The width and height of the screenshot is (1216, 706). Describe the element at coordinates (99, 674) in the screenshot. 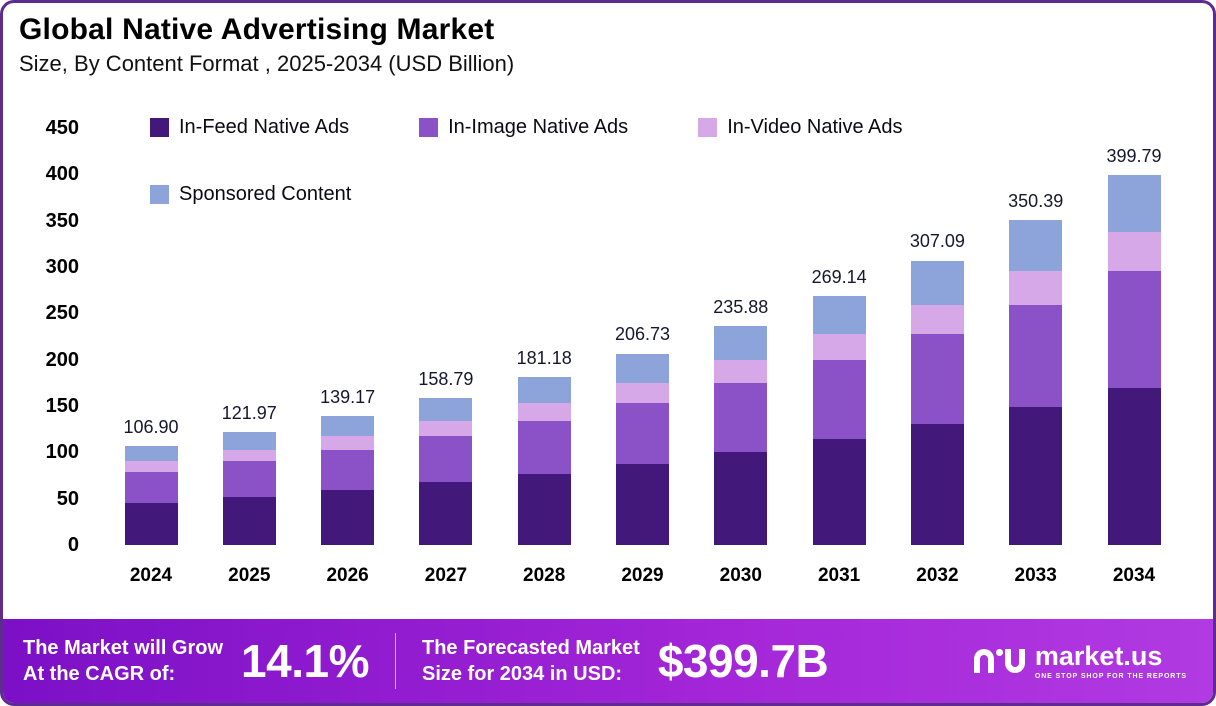

I see `cagr-label-line2: At the CAGR of:` at that location.